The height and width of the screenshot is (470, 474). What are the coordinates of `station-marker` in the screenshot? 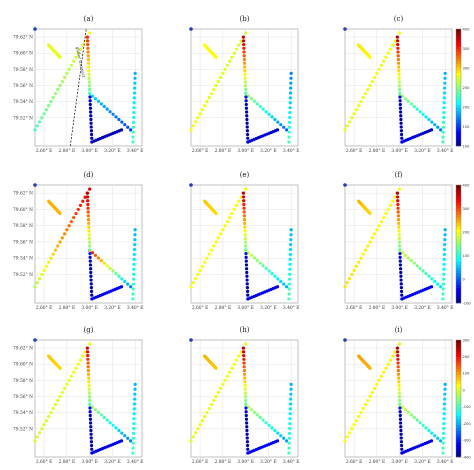 It's located at (345, 185).